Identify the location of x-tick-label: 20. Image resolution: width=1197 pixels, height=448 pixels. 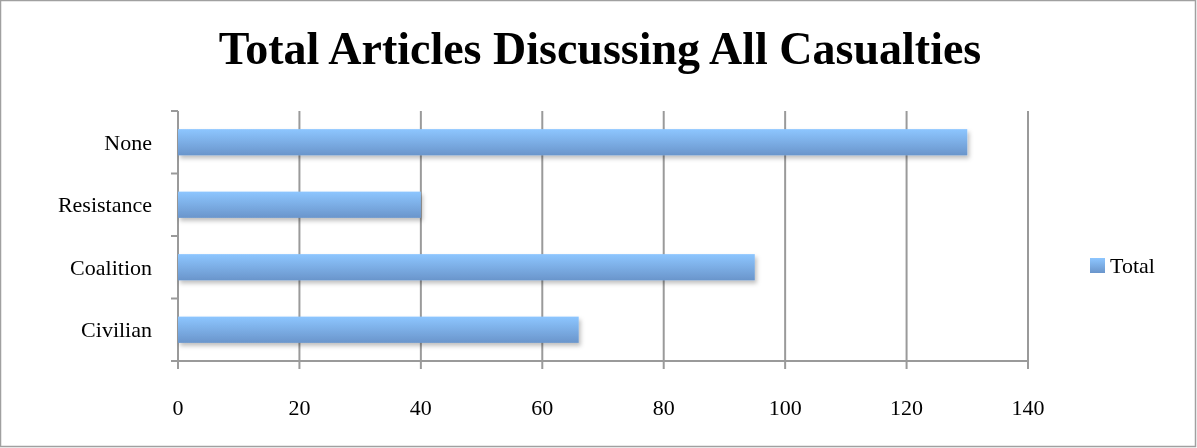
(299, 407).